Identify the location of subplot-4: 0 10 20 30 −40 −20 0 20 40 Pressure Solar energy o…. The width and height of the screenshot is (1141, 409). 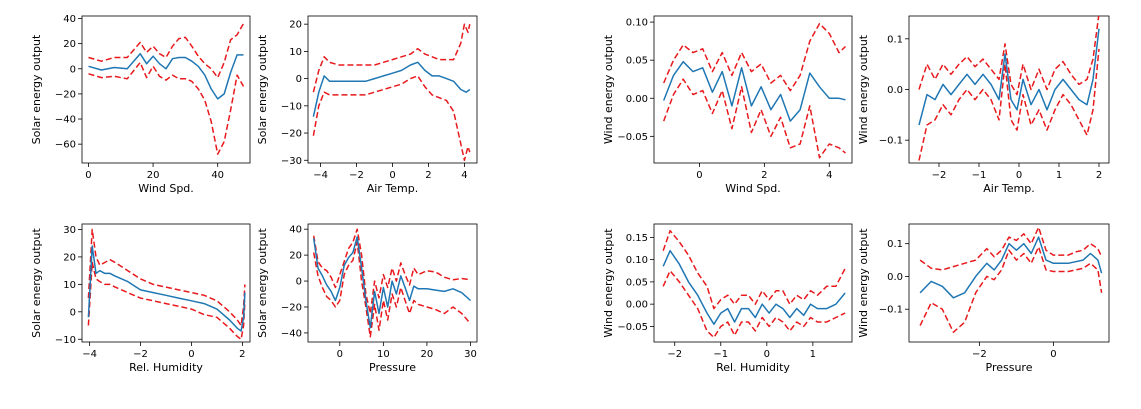
(367, 298).